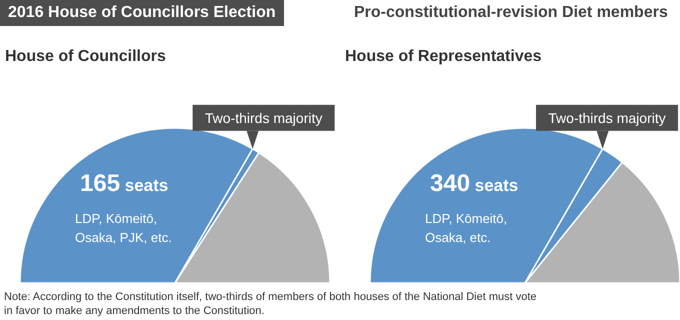  What do you see at coordinates (124, 183) in the screenshot?
I see `text: 165 seats` at bounding box center [124, 183].